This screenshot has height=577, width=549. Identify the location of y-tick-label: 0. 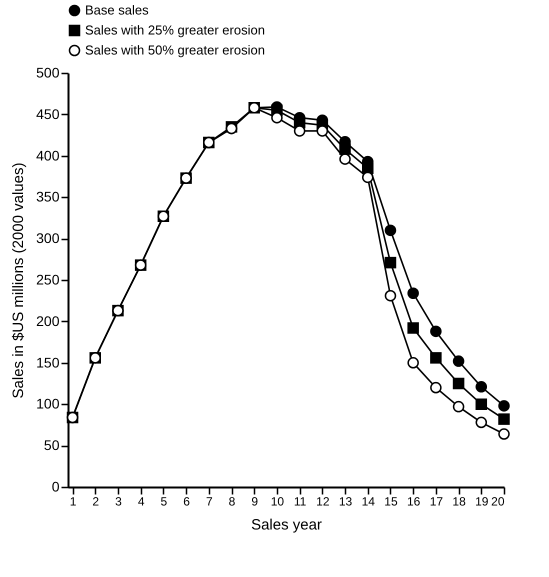
(56, 486).